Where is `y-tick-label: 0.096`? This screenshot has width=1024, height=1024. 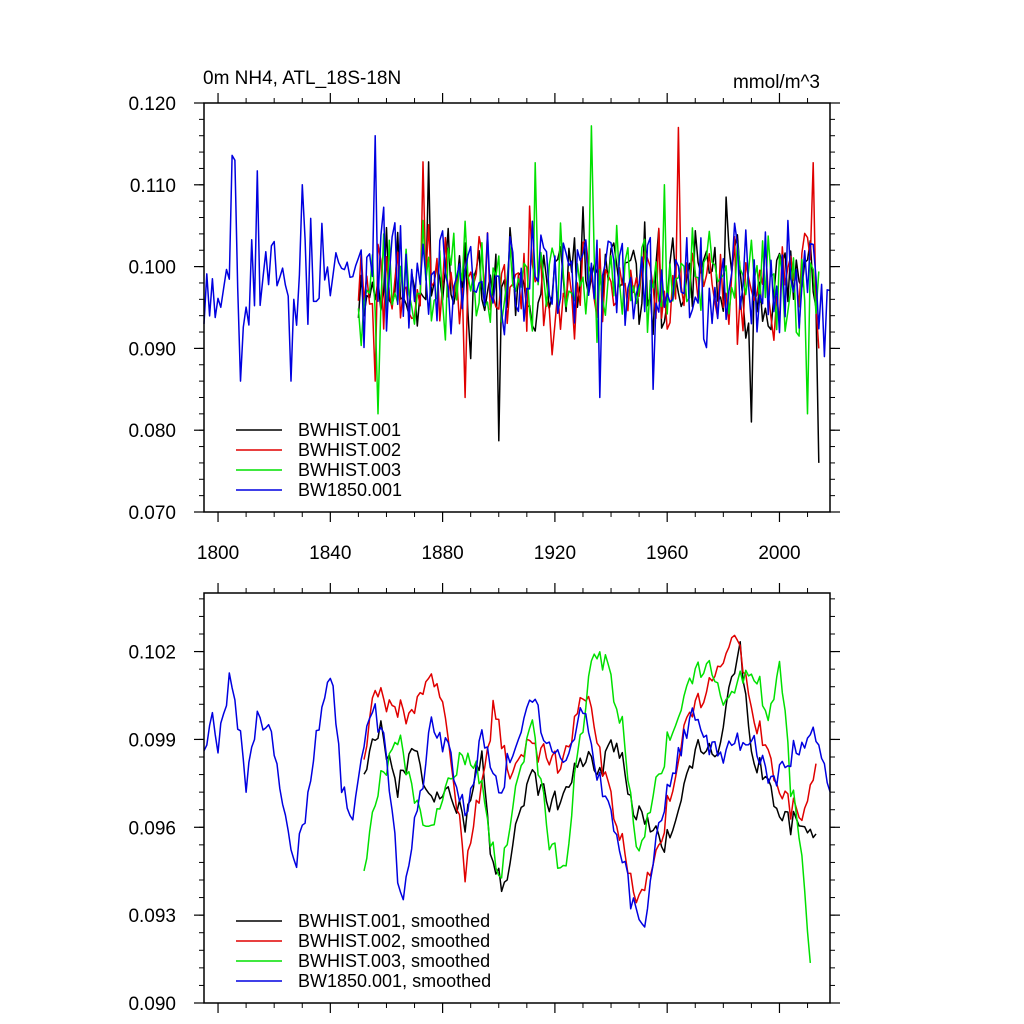
y-tick-label: 0.096 is located at coordinates (152, 828).